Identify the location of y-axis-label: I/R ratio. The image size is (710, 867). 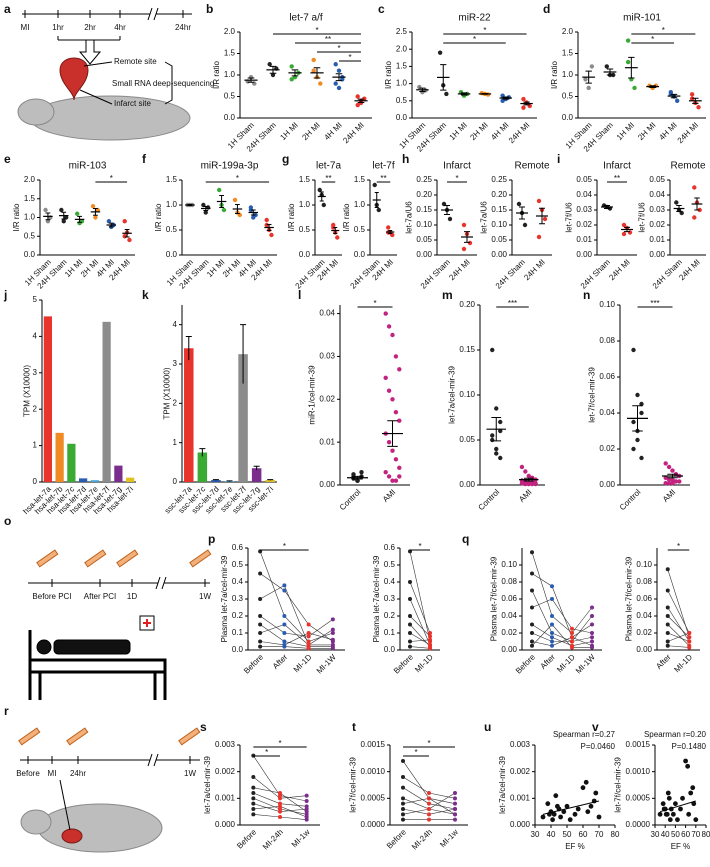
(291, 217).